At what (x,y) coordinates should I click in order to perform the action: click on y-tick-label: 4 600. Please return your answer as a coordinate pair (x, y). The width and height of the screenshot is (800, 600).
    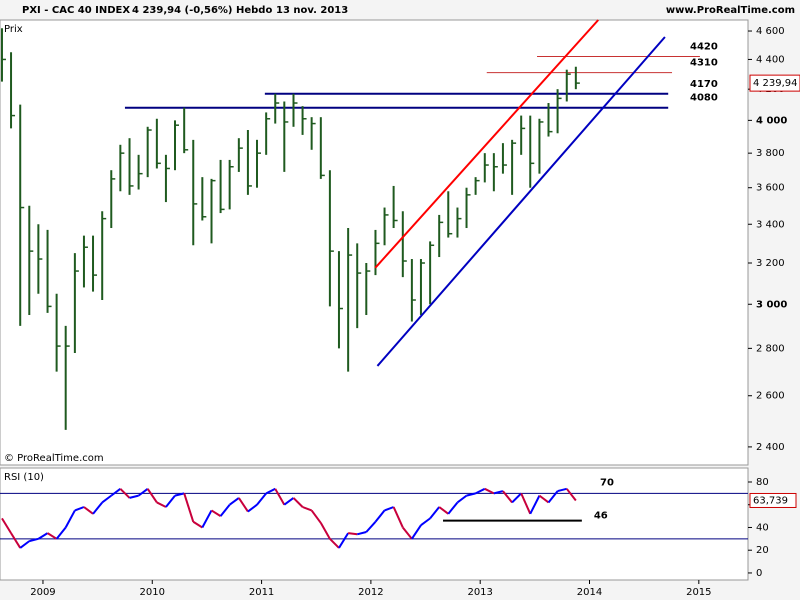
    Looking at the image, I should click on (770, 31).